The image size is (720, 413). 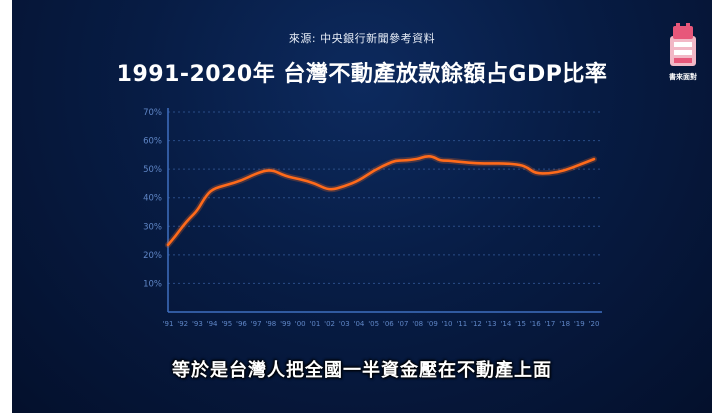 I want to click on video-subtitle: 等於是台灣人把全國一半資金壓在不動產上面, so click(x=362, y=370).